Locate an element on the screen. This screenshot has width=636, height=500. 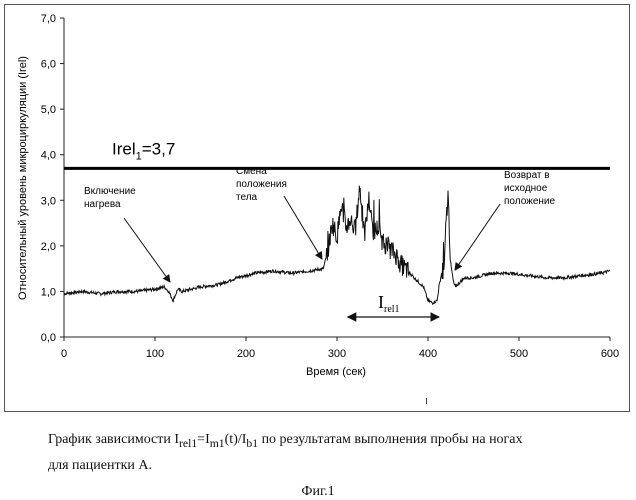
x-tick-label: 200 is located at coordinates (246, 354).